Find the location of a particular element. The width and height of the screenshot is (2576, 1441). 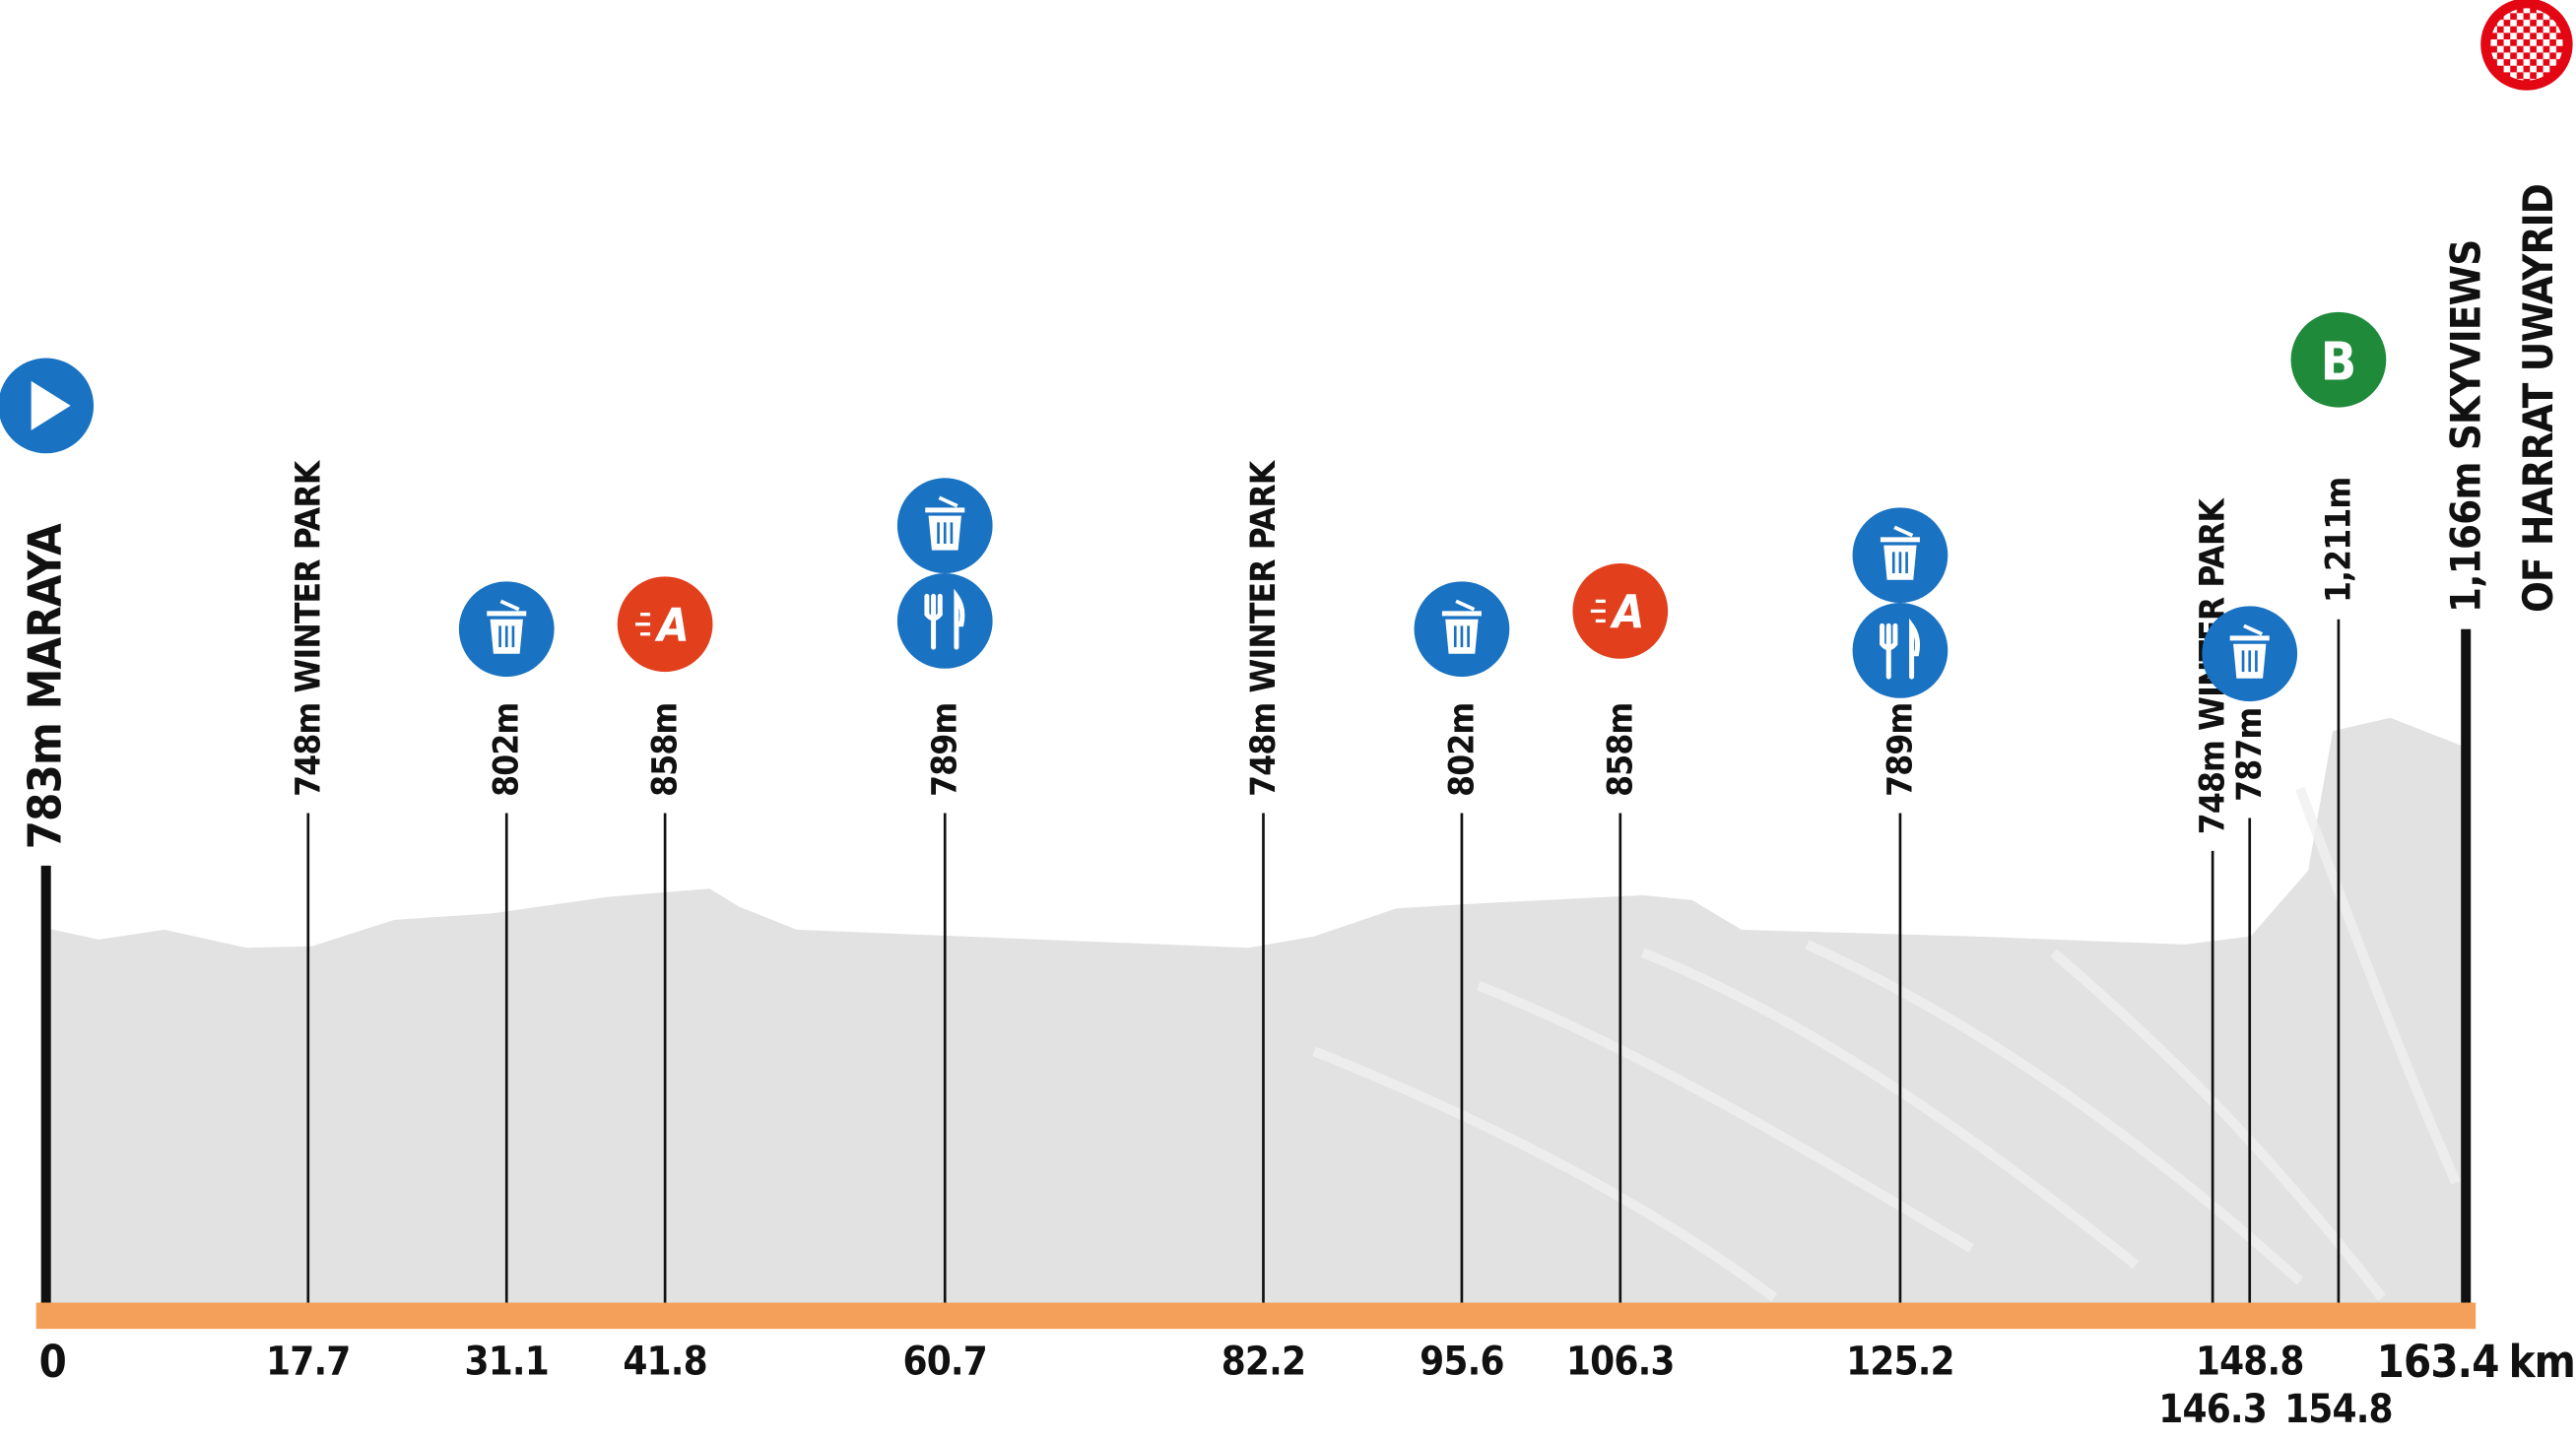

km-unit: km is located at coordinates (2542, 1362).